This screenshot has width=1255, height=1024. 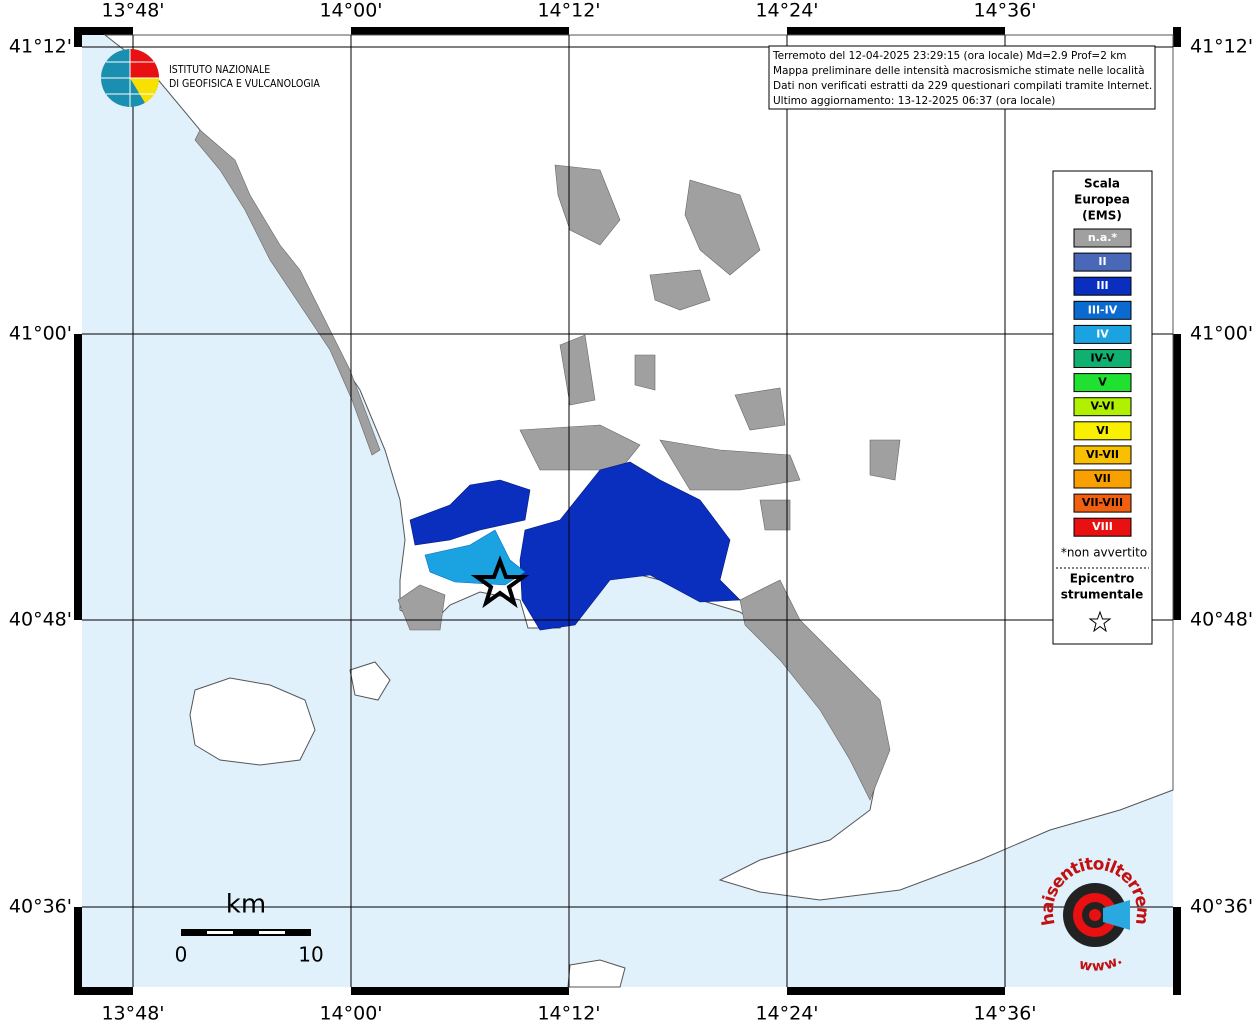 I want to click on procida, so click(x=370, y=681).